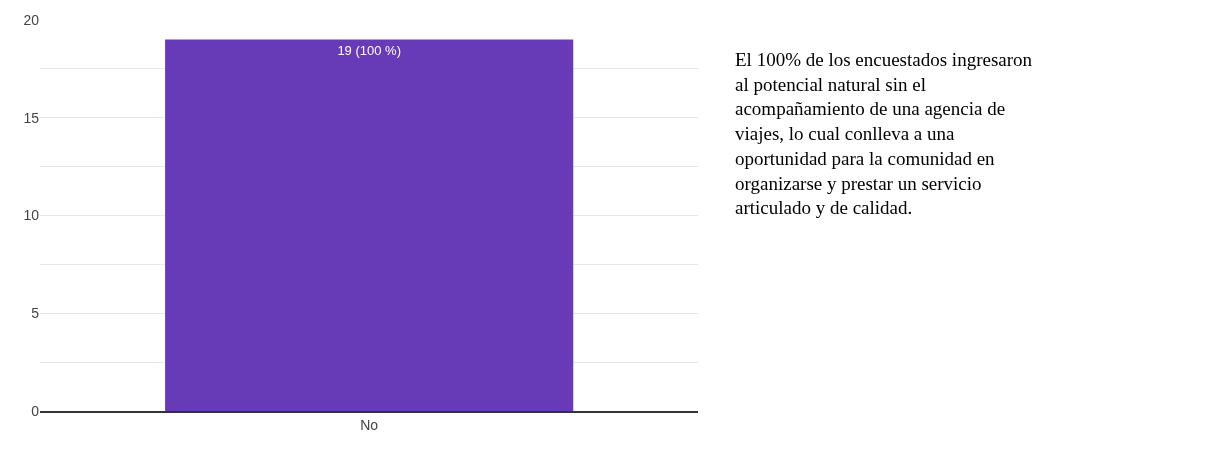 The image size is (1205, 451). I want to click on y-tick-label: 10, so click(31, 215).